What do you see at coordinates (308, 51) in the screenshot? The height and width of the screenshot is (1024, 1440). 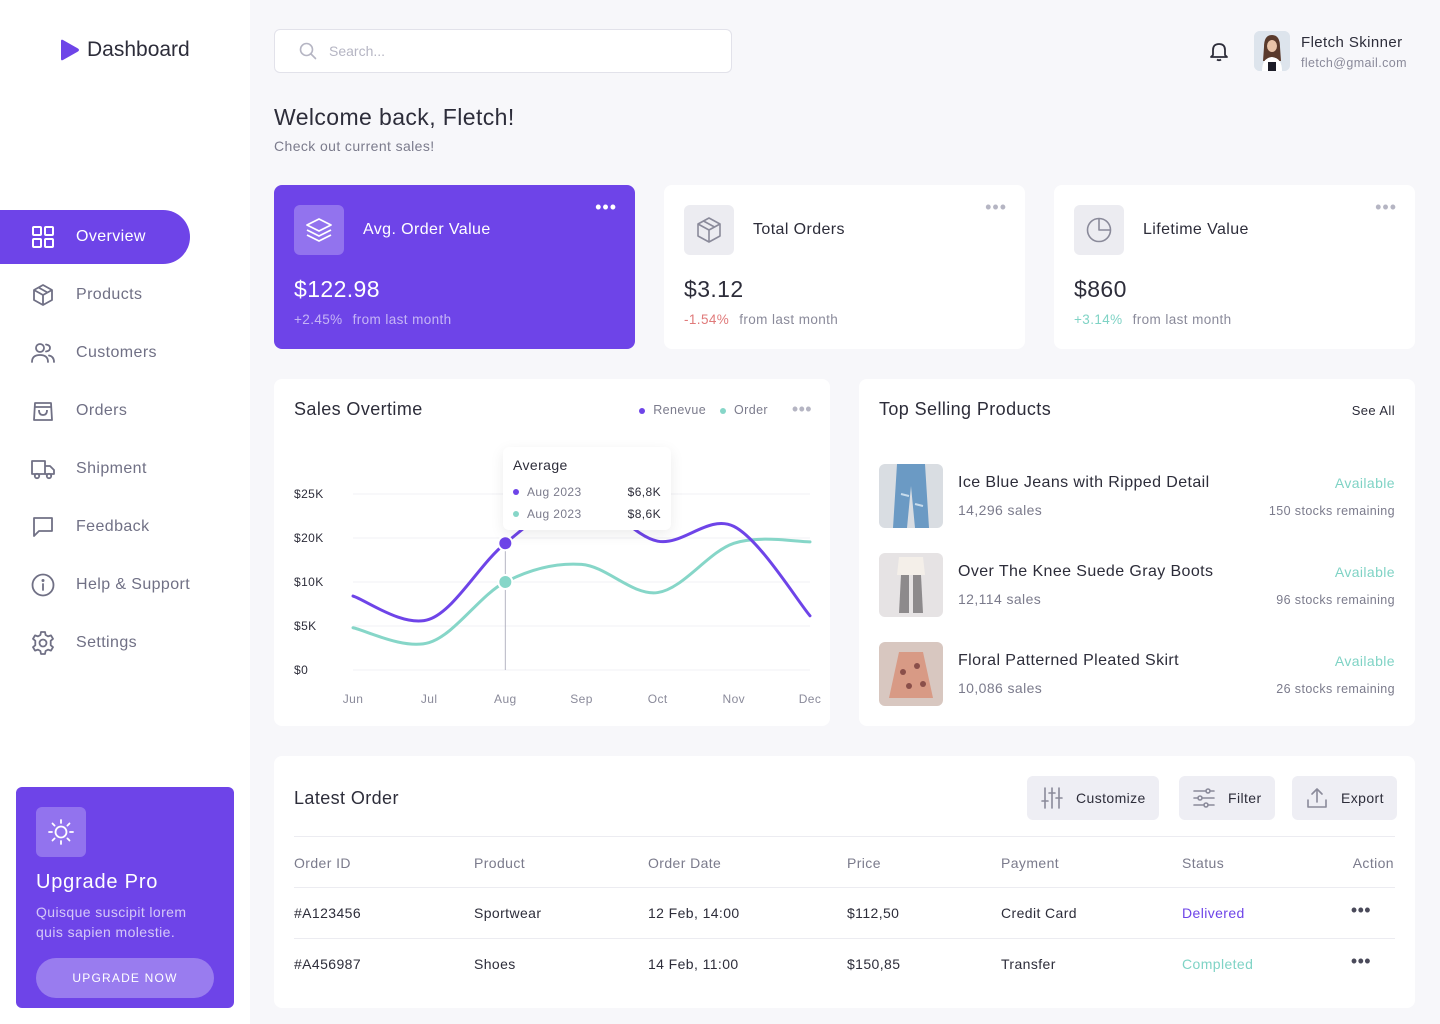 I see `search-icon` at bounding box center [308, 51].